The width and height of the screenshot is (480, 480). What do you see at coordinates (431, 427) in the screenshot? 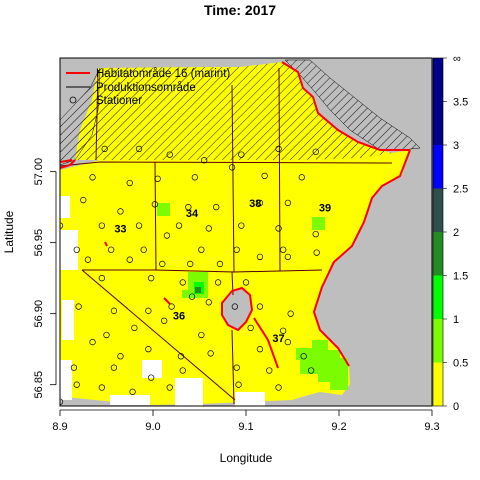
I see `x-tick-label: 9.3` at bounding box center [431, 427].